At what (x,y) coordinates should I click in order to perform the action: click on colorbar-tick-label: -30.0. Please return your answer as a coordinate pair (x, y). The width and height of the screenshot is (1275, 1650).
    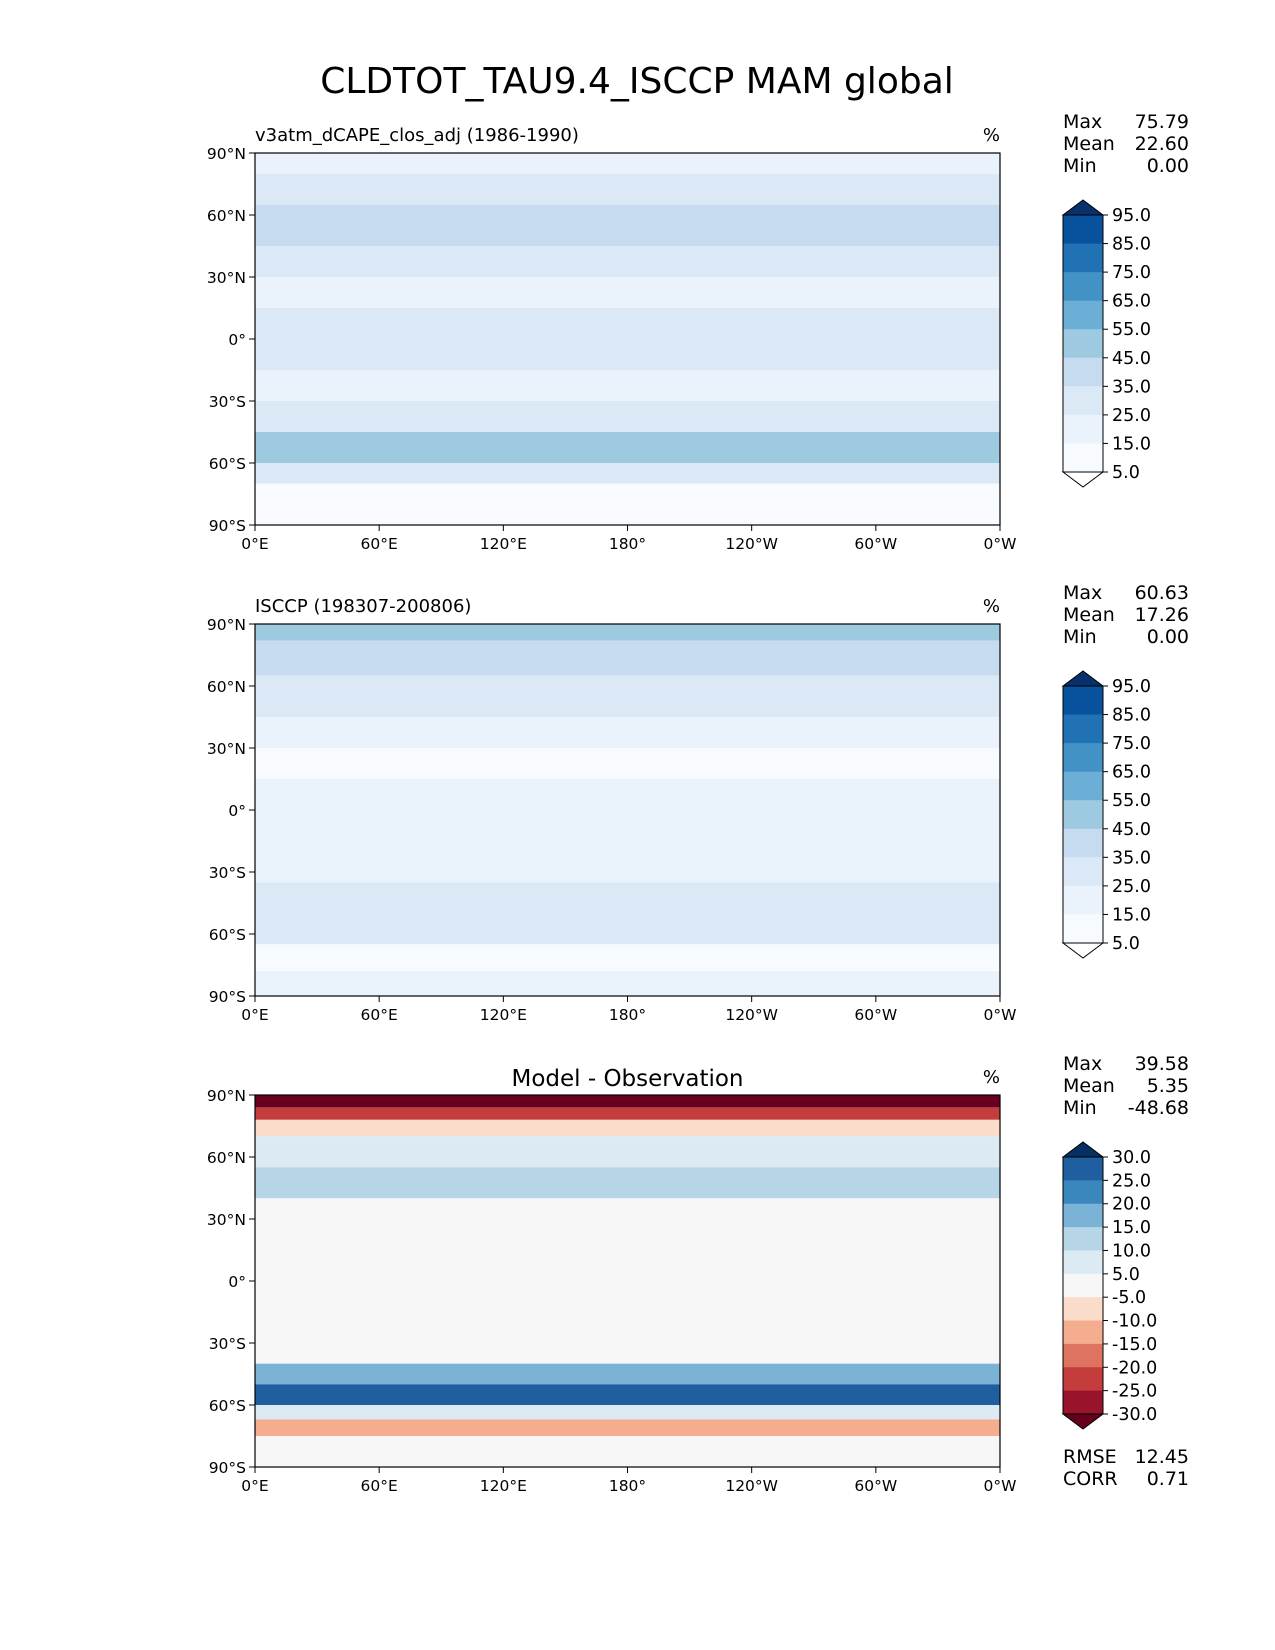
    Looking at the image, I should click on (1134, 1415).